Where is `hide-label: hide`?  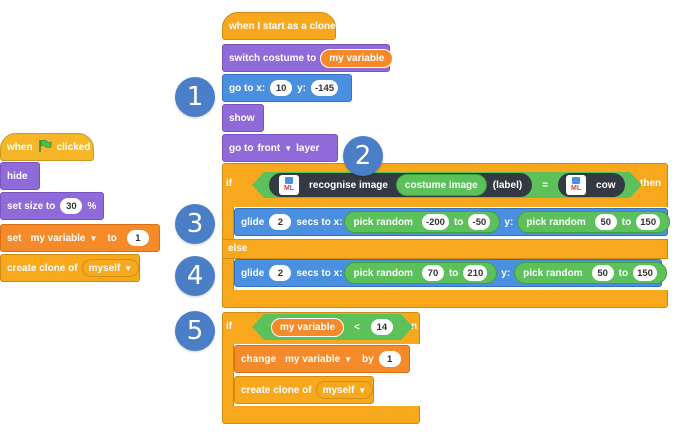 hide-label: hide is located at coordinates (17, 176).